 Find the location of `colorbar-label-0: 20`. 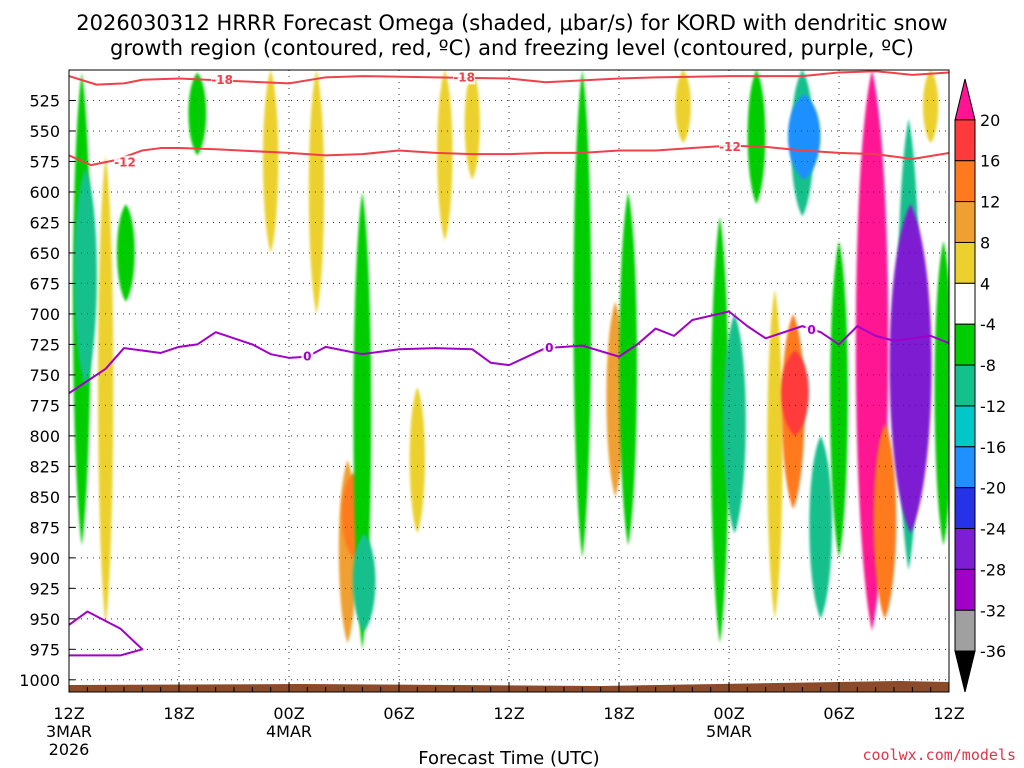

colorbar-label-0: 20 is located at coordinates (990, 120).